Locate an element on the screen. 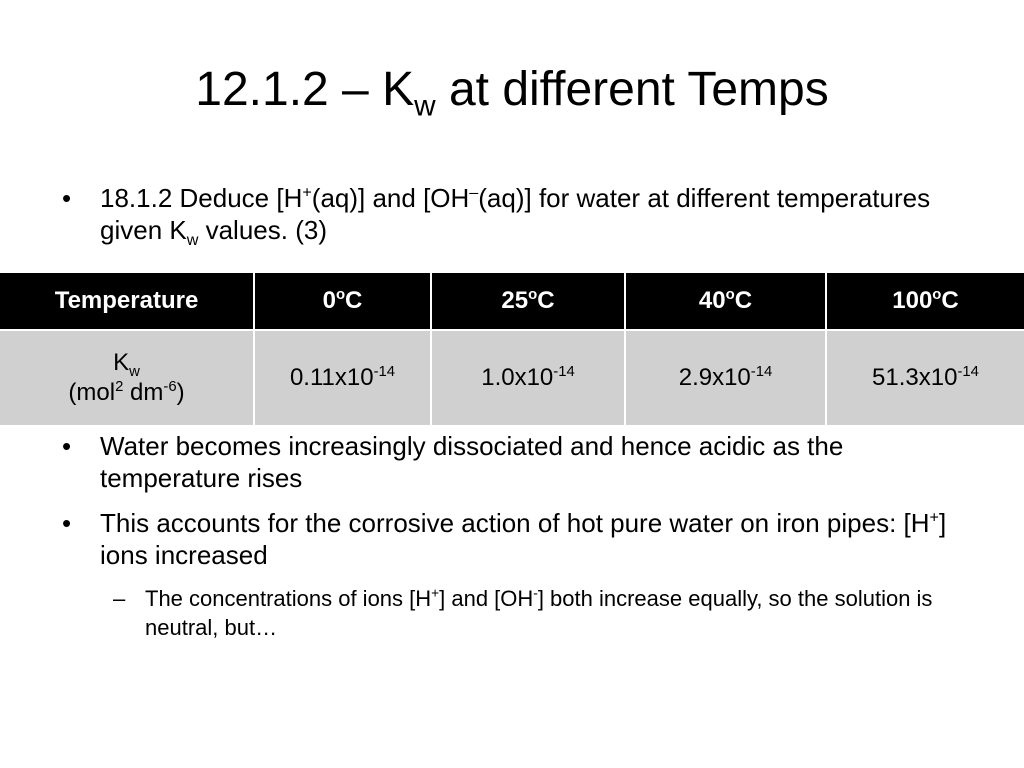  text-run: 0 is located at coordinates (329, 300).